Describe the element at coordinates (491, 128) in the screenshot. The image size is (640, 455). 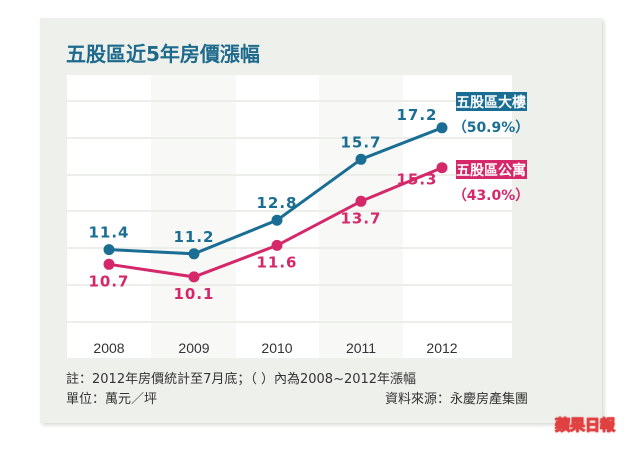
I see `legend-change: （50.9%）` at that location.